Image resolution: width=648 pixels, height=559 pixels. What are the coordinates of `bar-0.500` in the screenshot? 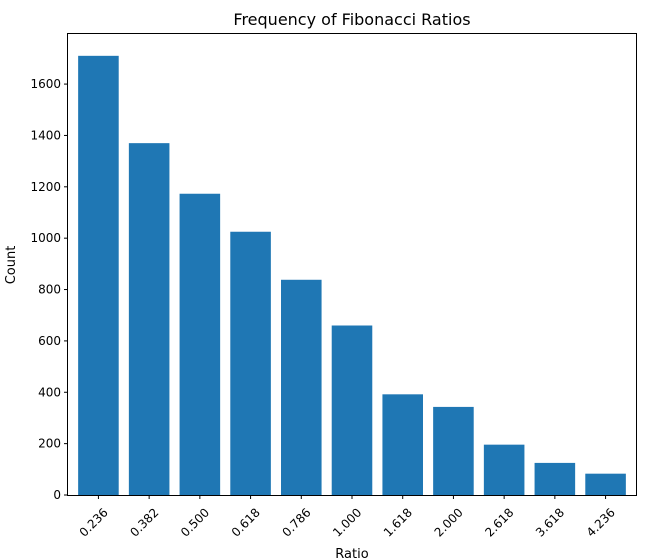 It's located at (200, 344).